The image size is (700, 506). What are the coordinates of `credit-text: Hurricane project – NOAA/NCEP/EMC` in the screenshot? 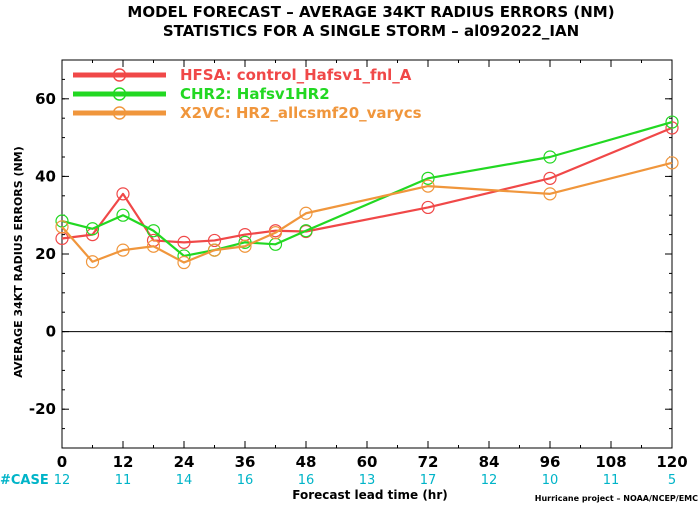 It's located at (616, 498).